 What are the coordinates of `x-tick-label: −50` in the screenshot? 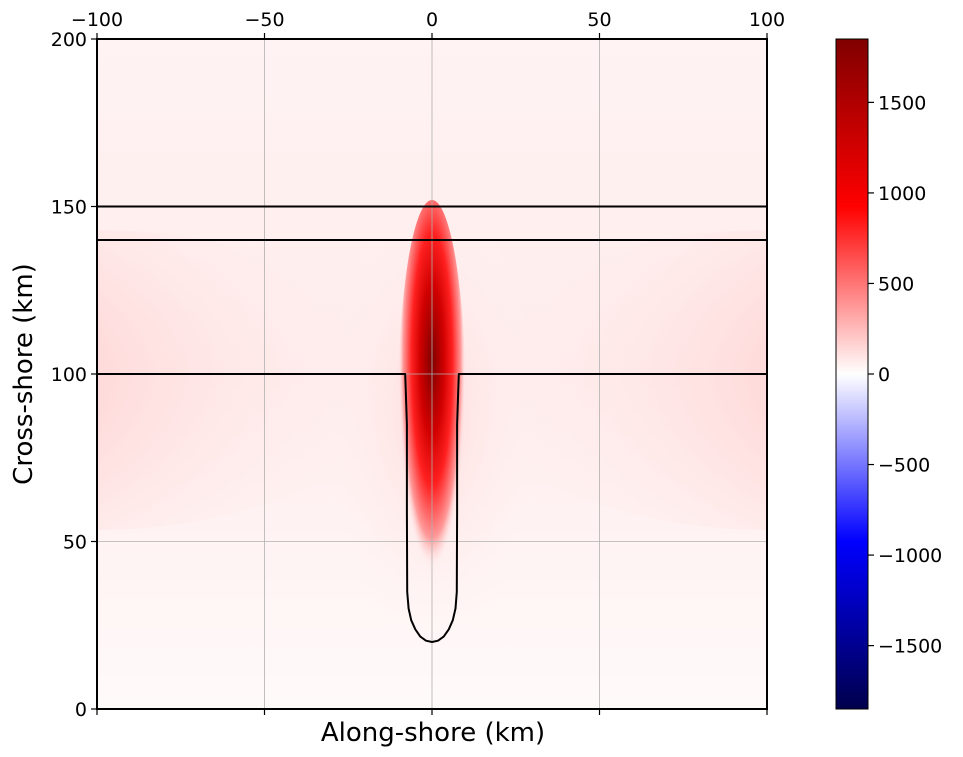 It's located at (264, 20).